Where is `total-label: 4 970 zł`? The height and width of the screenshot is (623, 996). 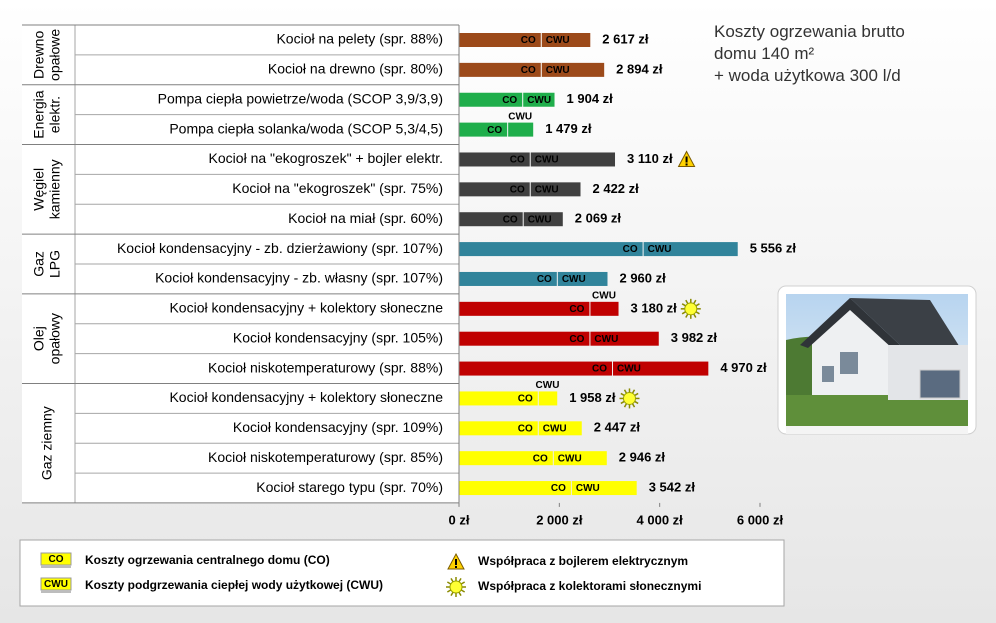 total-label: 4 970 zł is located at coordinates (743, 367).